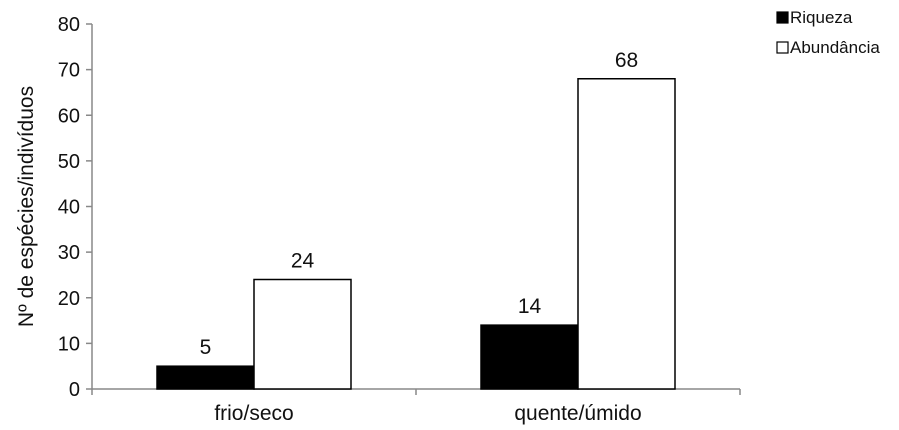  I want to click on y-axis-title: Nº de espécies/indivíduos, so click(26, 206).